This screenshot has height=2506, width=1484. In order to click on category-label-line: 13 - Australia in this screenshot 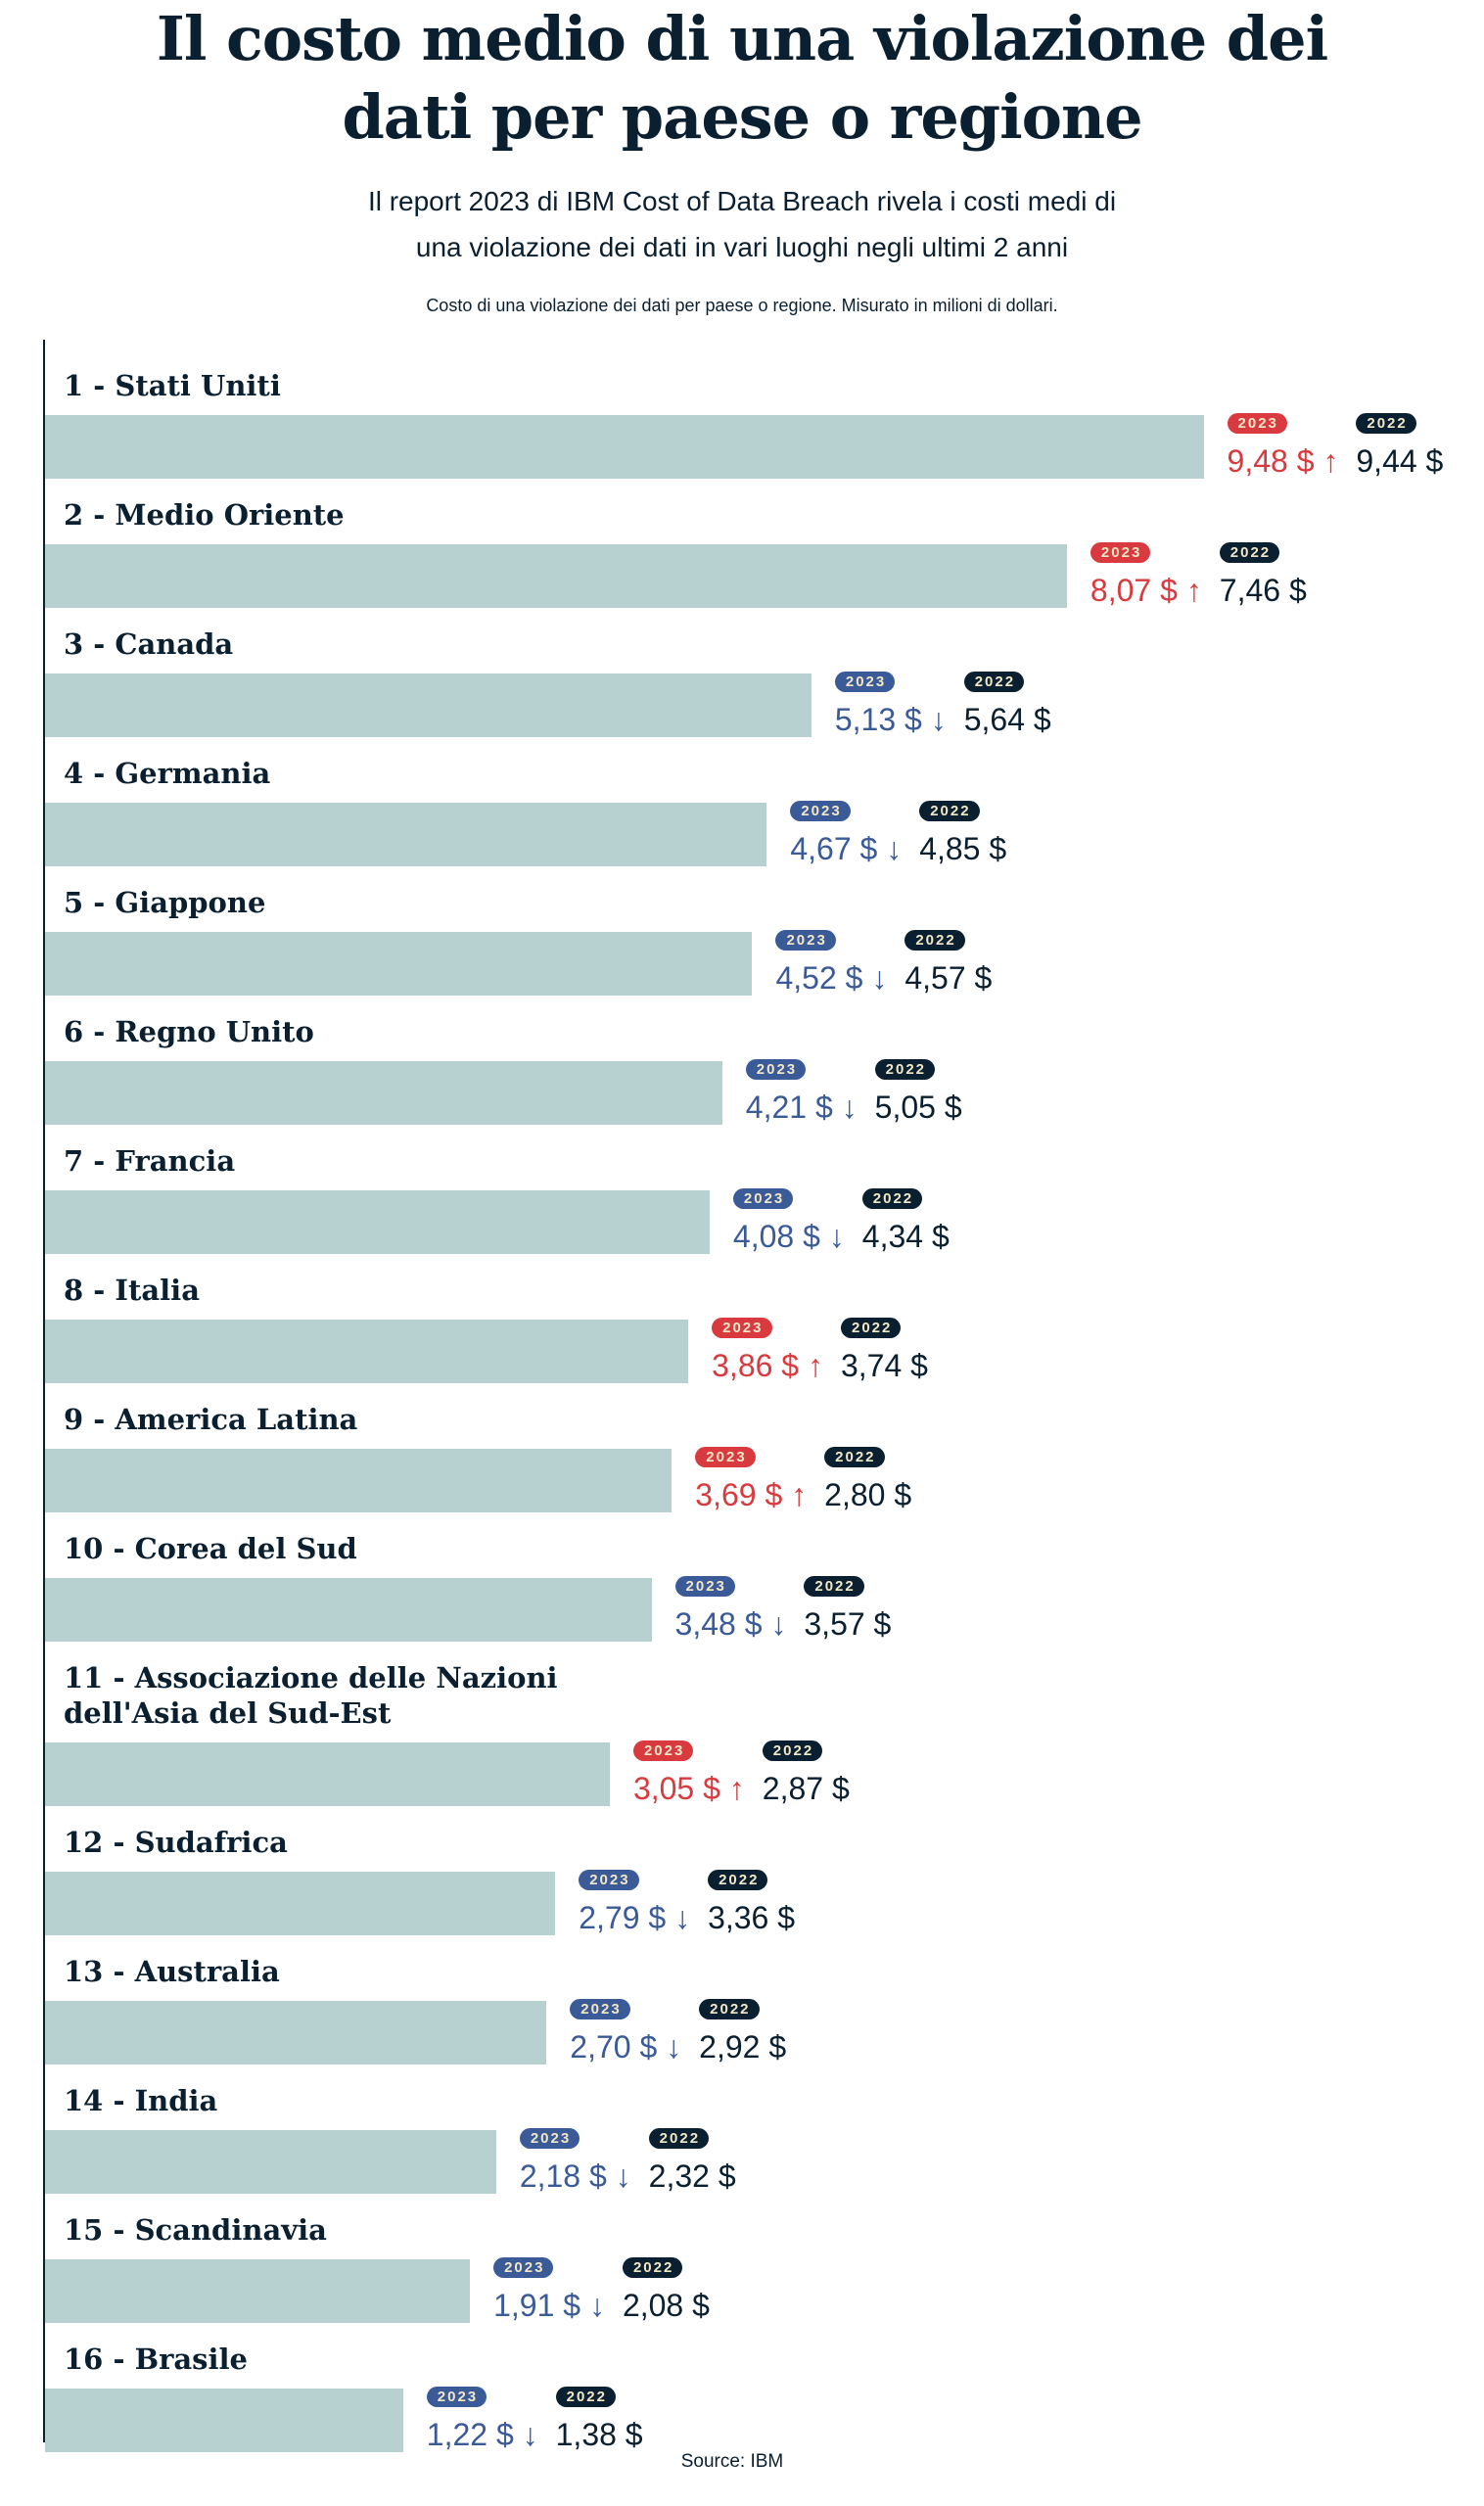, I will do `click(172, 1971)`.